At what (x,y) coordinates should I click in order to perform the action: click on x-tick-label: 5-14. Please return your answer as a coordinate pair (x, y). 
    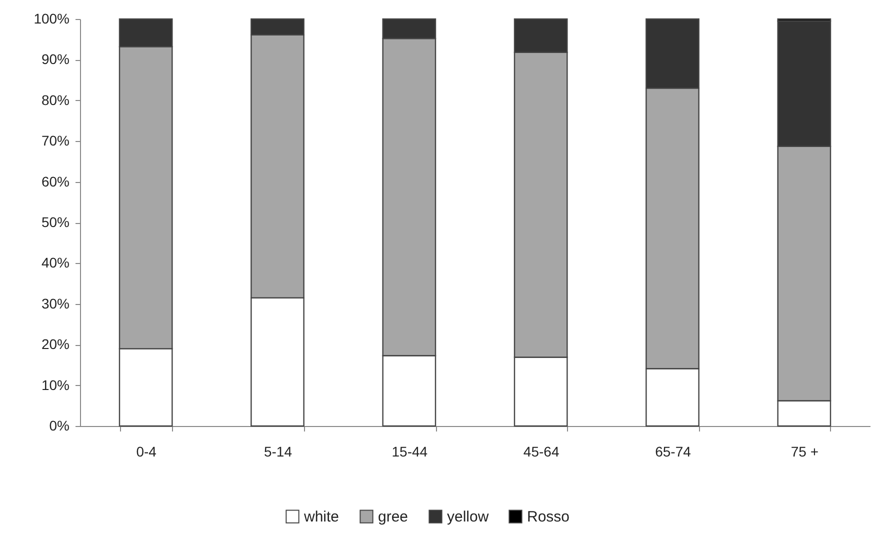
    Looking at the image, I should click on (278, 452).